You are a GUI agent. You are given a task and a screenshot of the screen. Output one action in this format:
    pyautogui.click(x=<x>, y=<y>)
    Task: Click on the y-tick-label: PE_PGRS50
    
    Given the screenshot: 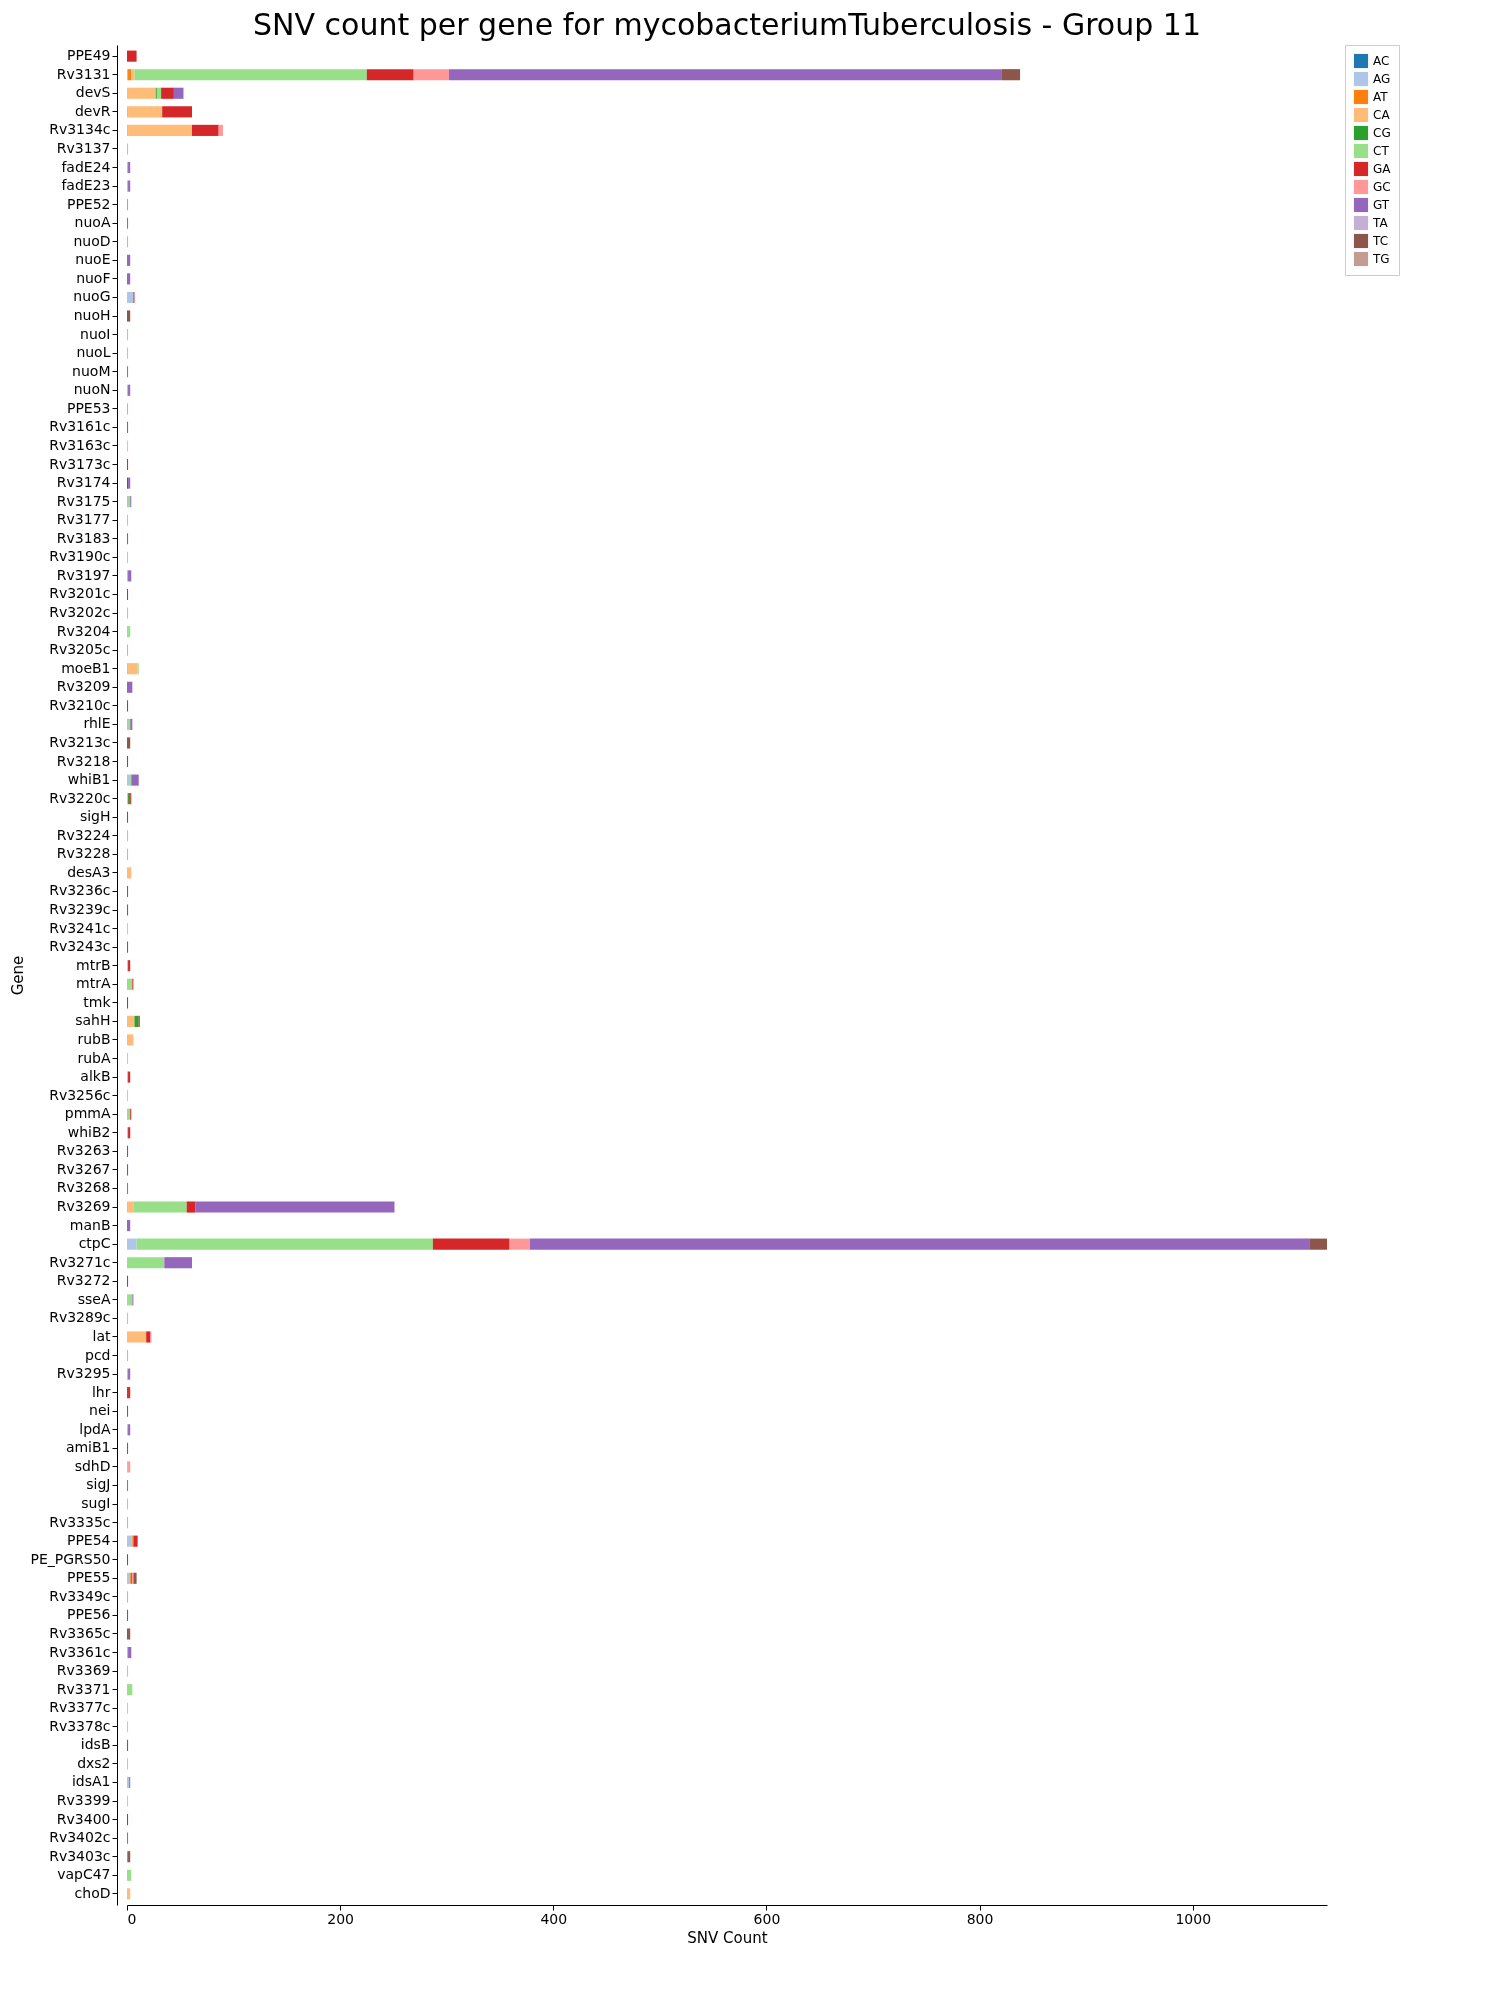 What is the action you would take?
    pyautogui.click(x=70, y=1558)
    